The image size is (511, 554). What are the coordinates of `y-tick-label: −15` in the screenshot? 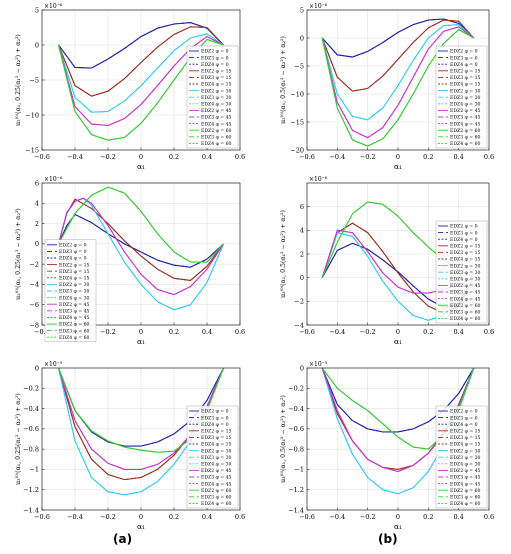 It's located at (297, 122).